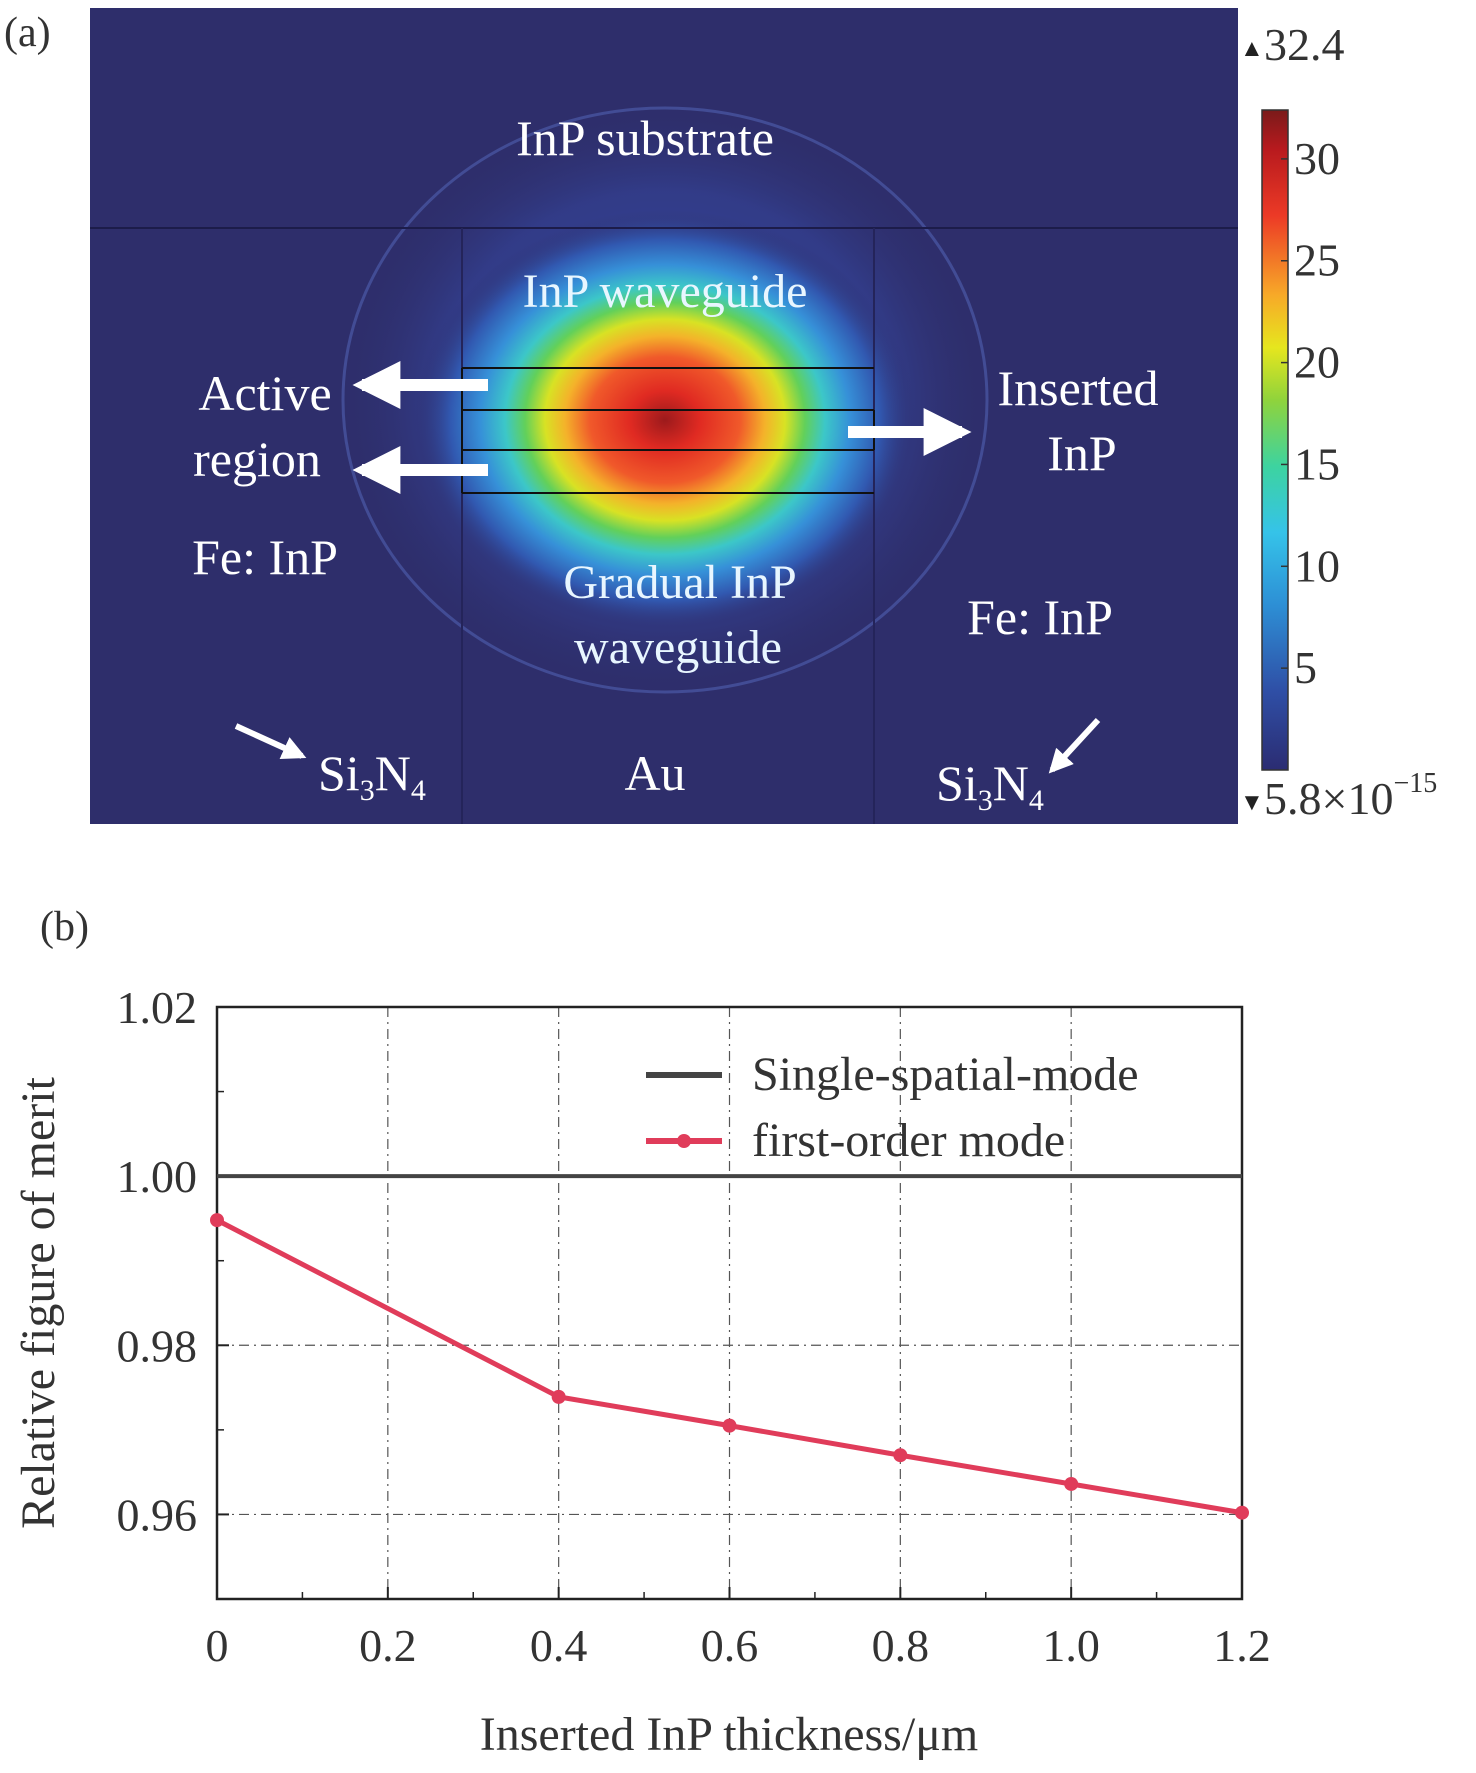 The width and height of the screenshot is (1476, 1773). Describe the element at coordinates (265, 557) in the screenshot. I see `label-feinp-left: Fe: InP` at that location.